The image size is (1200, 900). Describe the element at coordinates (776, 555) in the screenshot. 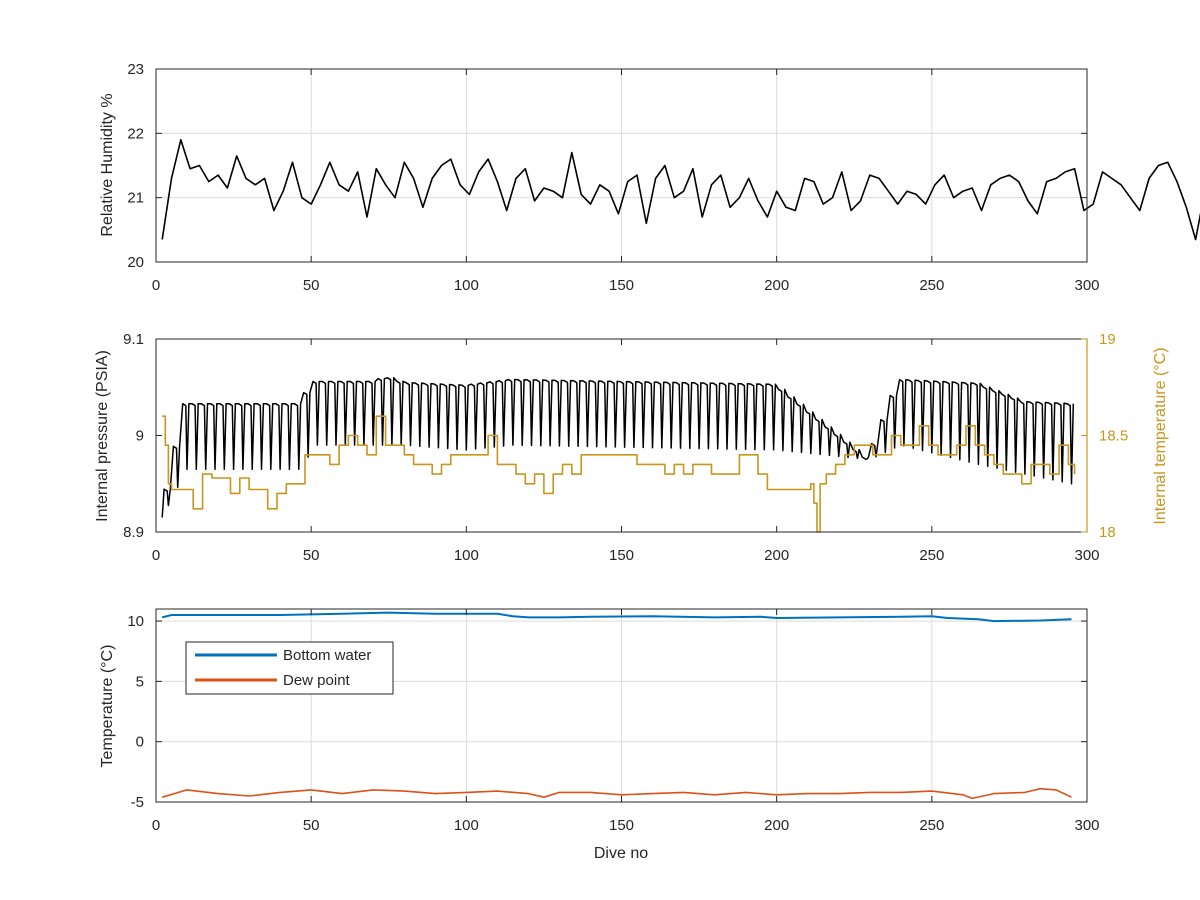

I see `pressure-x-tick-label: 200` at that location.